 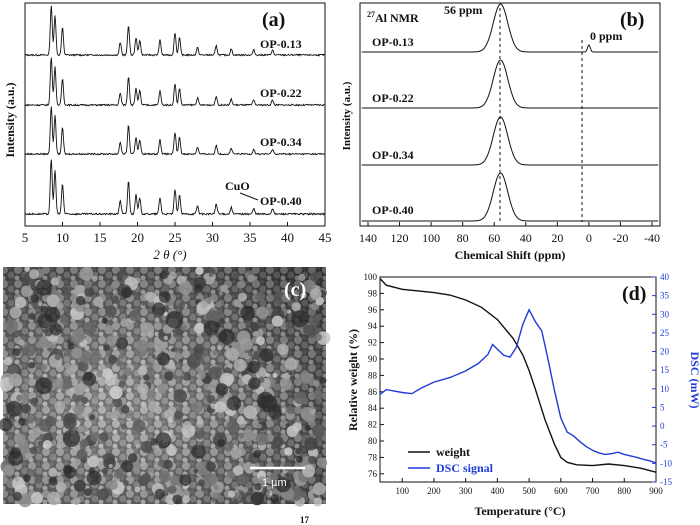 What do you see at coordinates (137, 237) in the screenshot?
I see `panel-a-tick-label: 20` at bounding box center [137, 237].